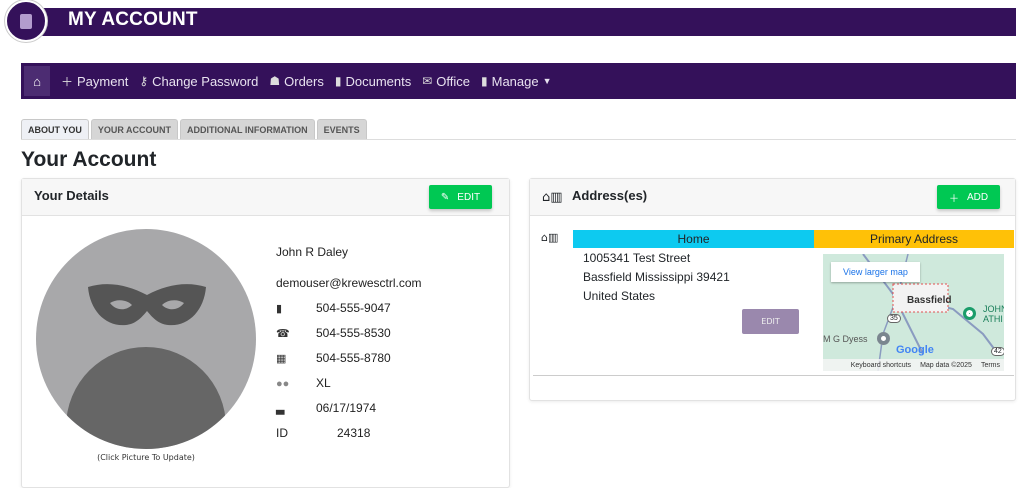  Describe the element at coordinates (134, 129) in the screenshot. I see `tab-your-account: YOUR ACCOUNT` at that location.